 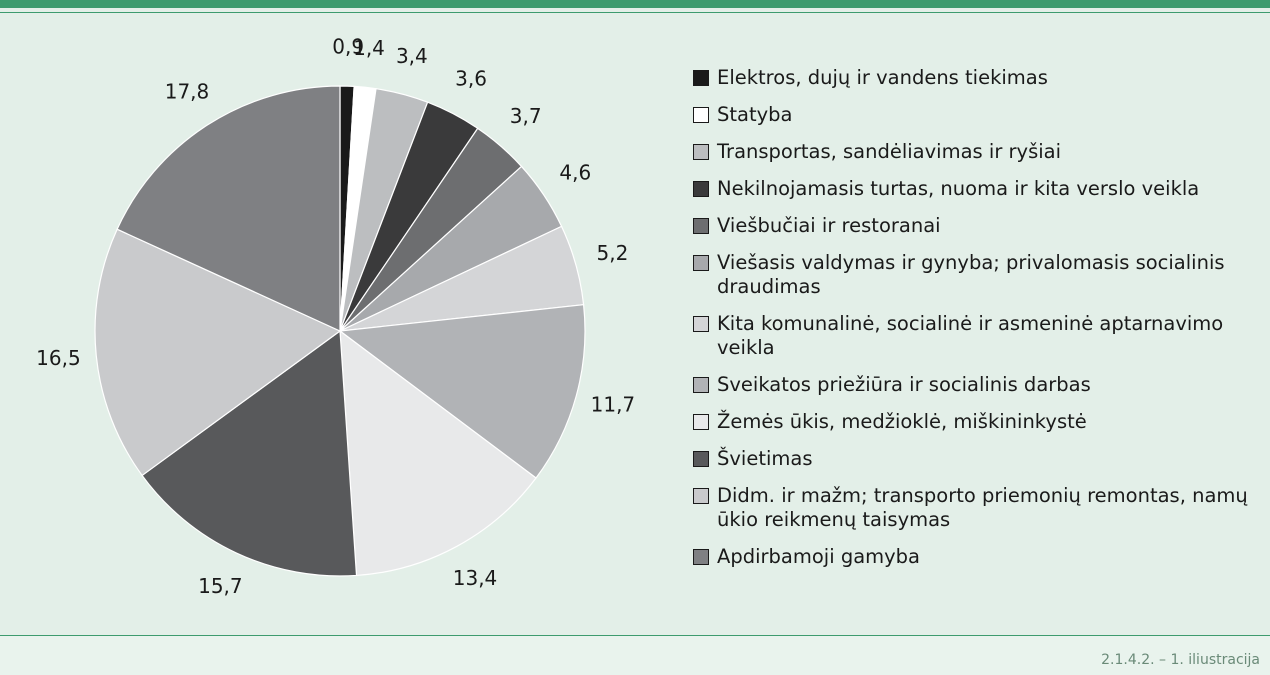 I want to click on legend-item: Elektros, dujų ir vandens tiekimas, so click(x=980, y=78).